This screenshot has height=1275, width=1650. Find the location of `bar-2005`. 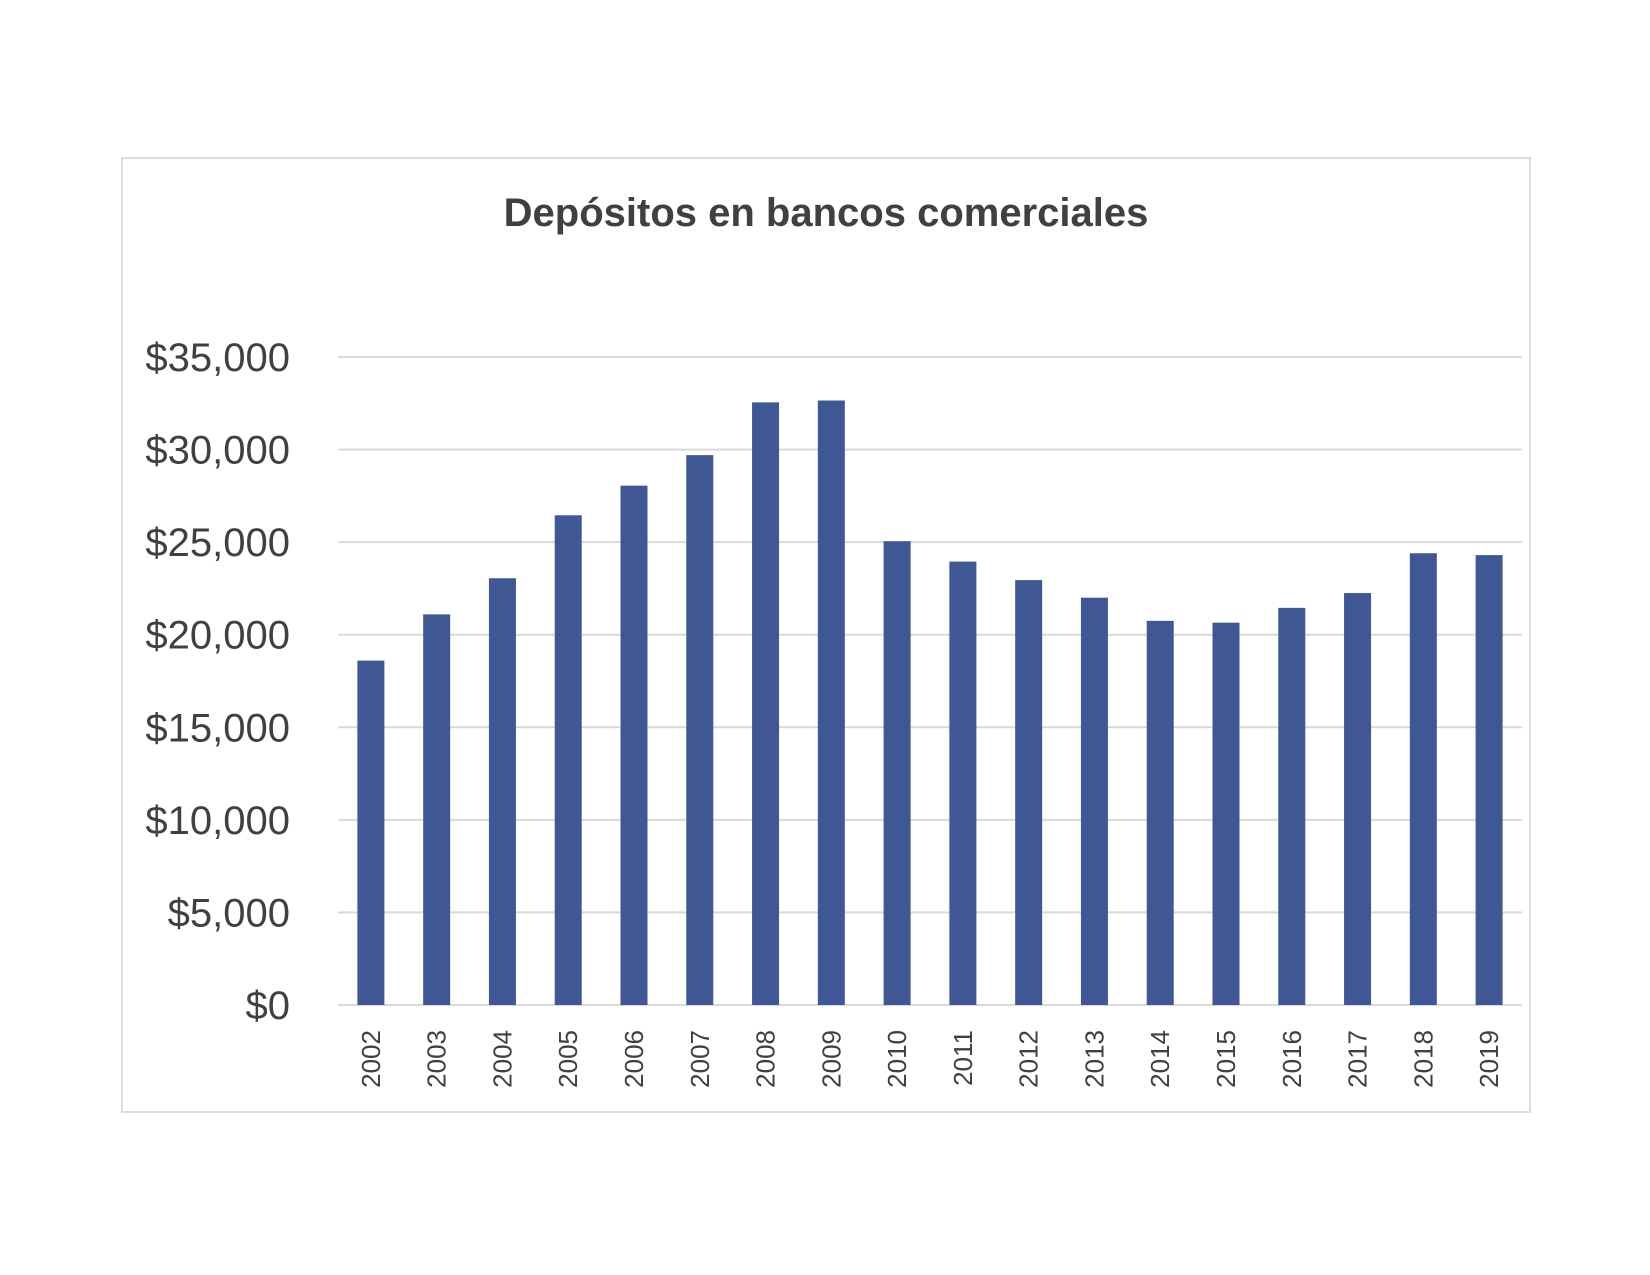

bar-2005 is located at coordinates (568, 760).